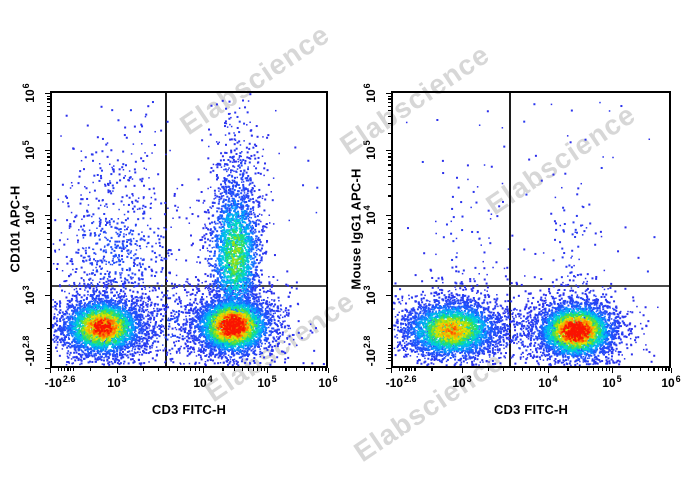 This screenshot has width=688, height=490. What do you see at coordinates (370, 295) in the screenshot?
I see `y-tick-label: 103` at bounding box center [370, 295].